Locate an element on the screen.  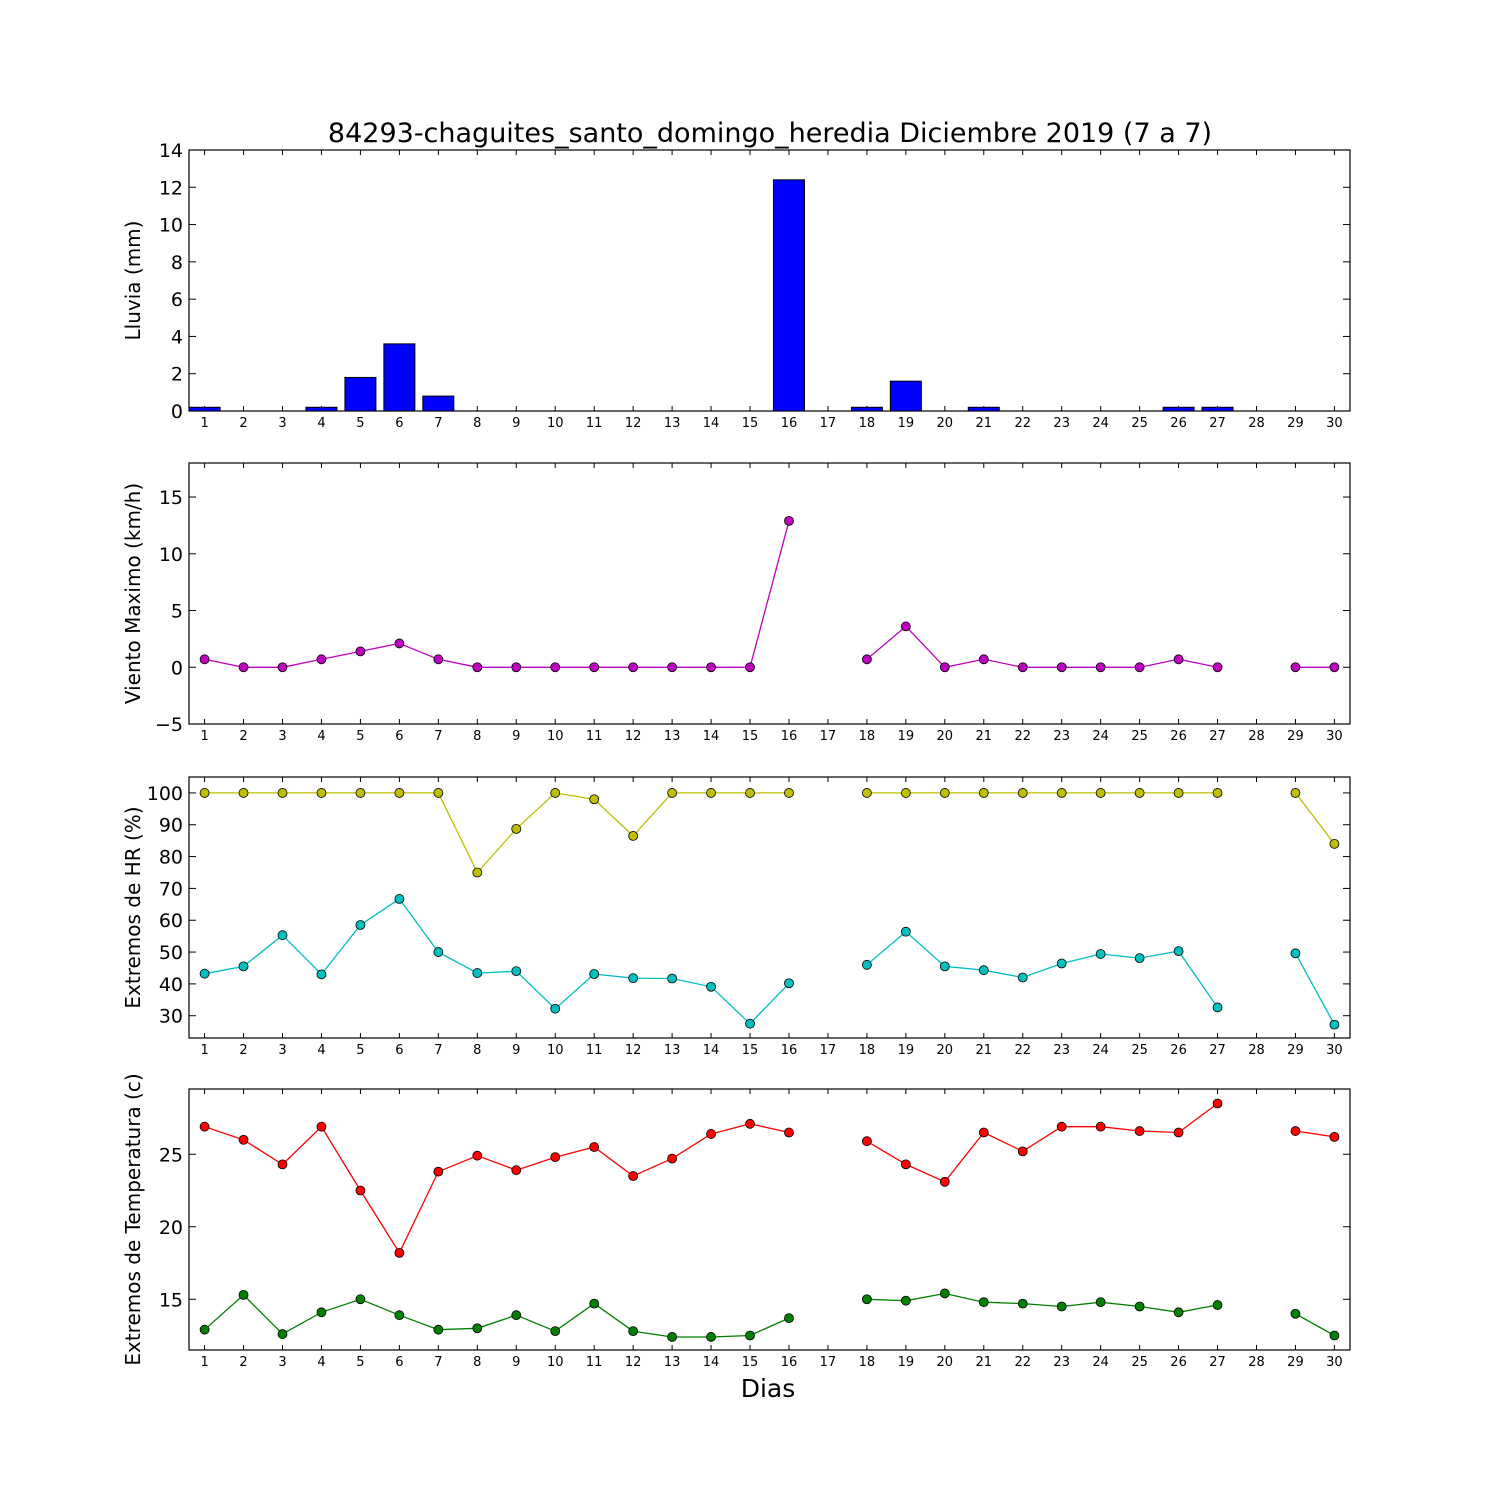
y-tick-label: 20 is located at coordinates (171, 1228).